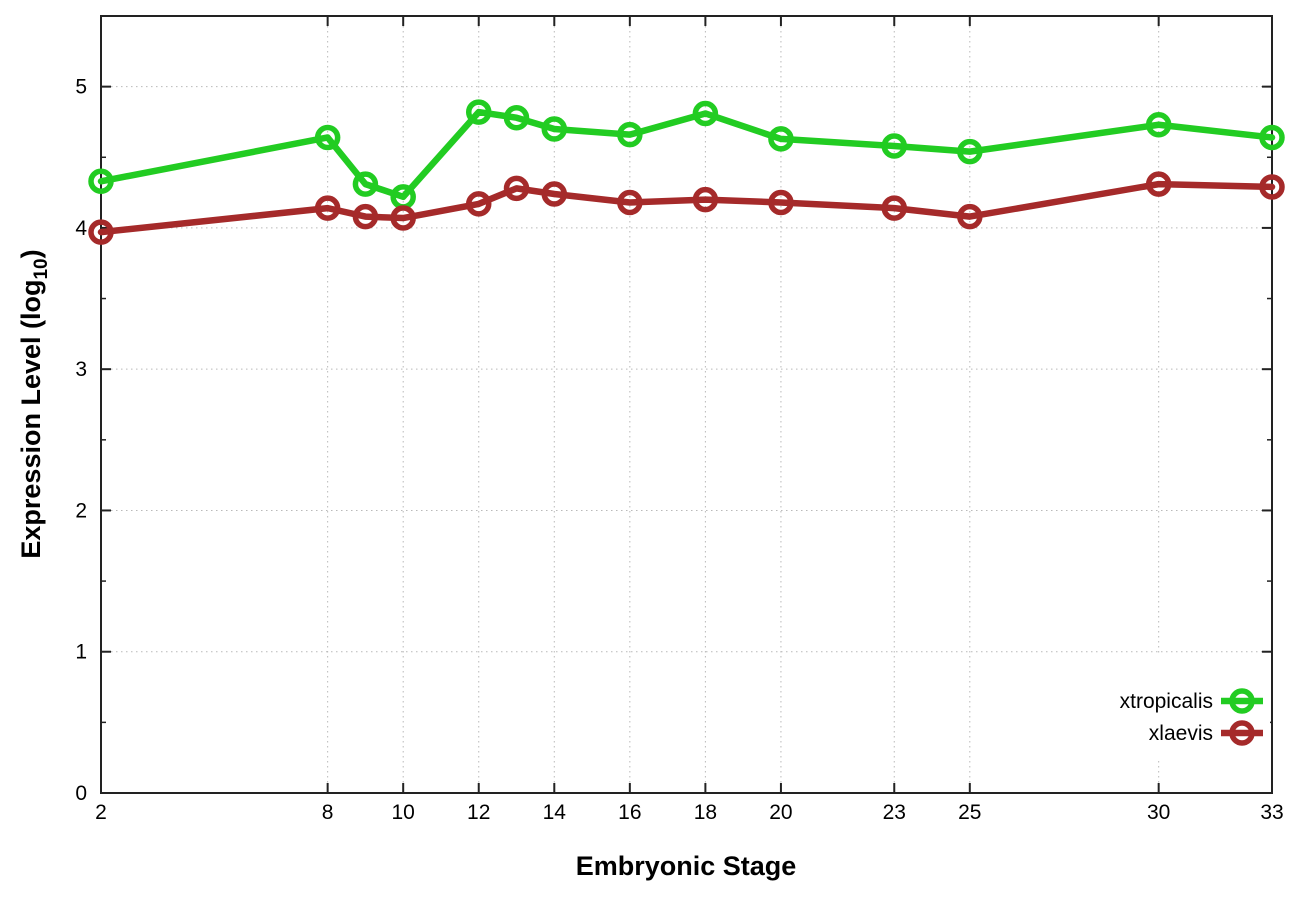 The width and height of the screenshot is (1296, 907). I want to click on legend-label-xlaevis: xlaevis, so click(1181, 733).